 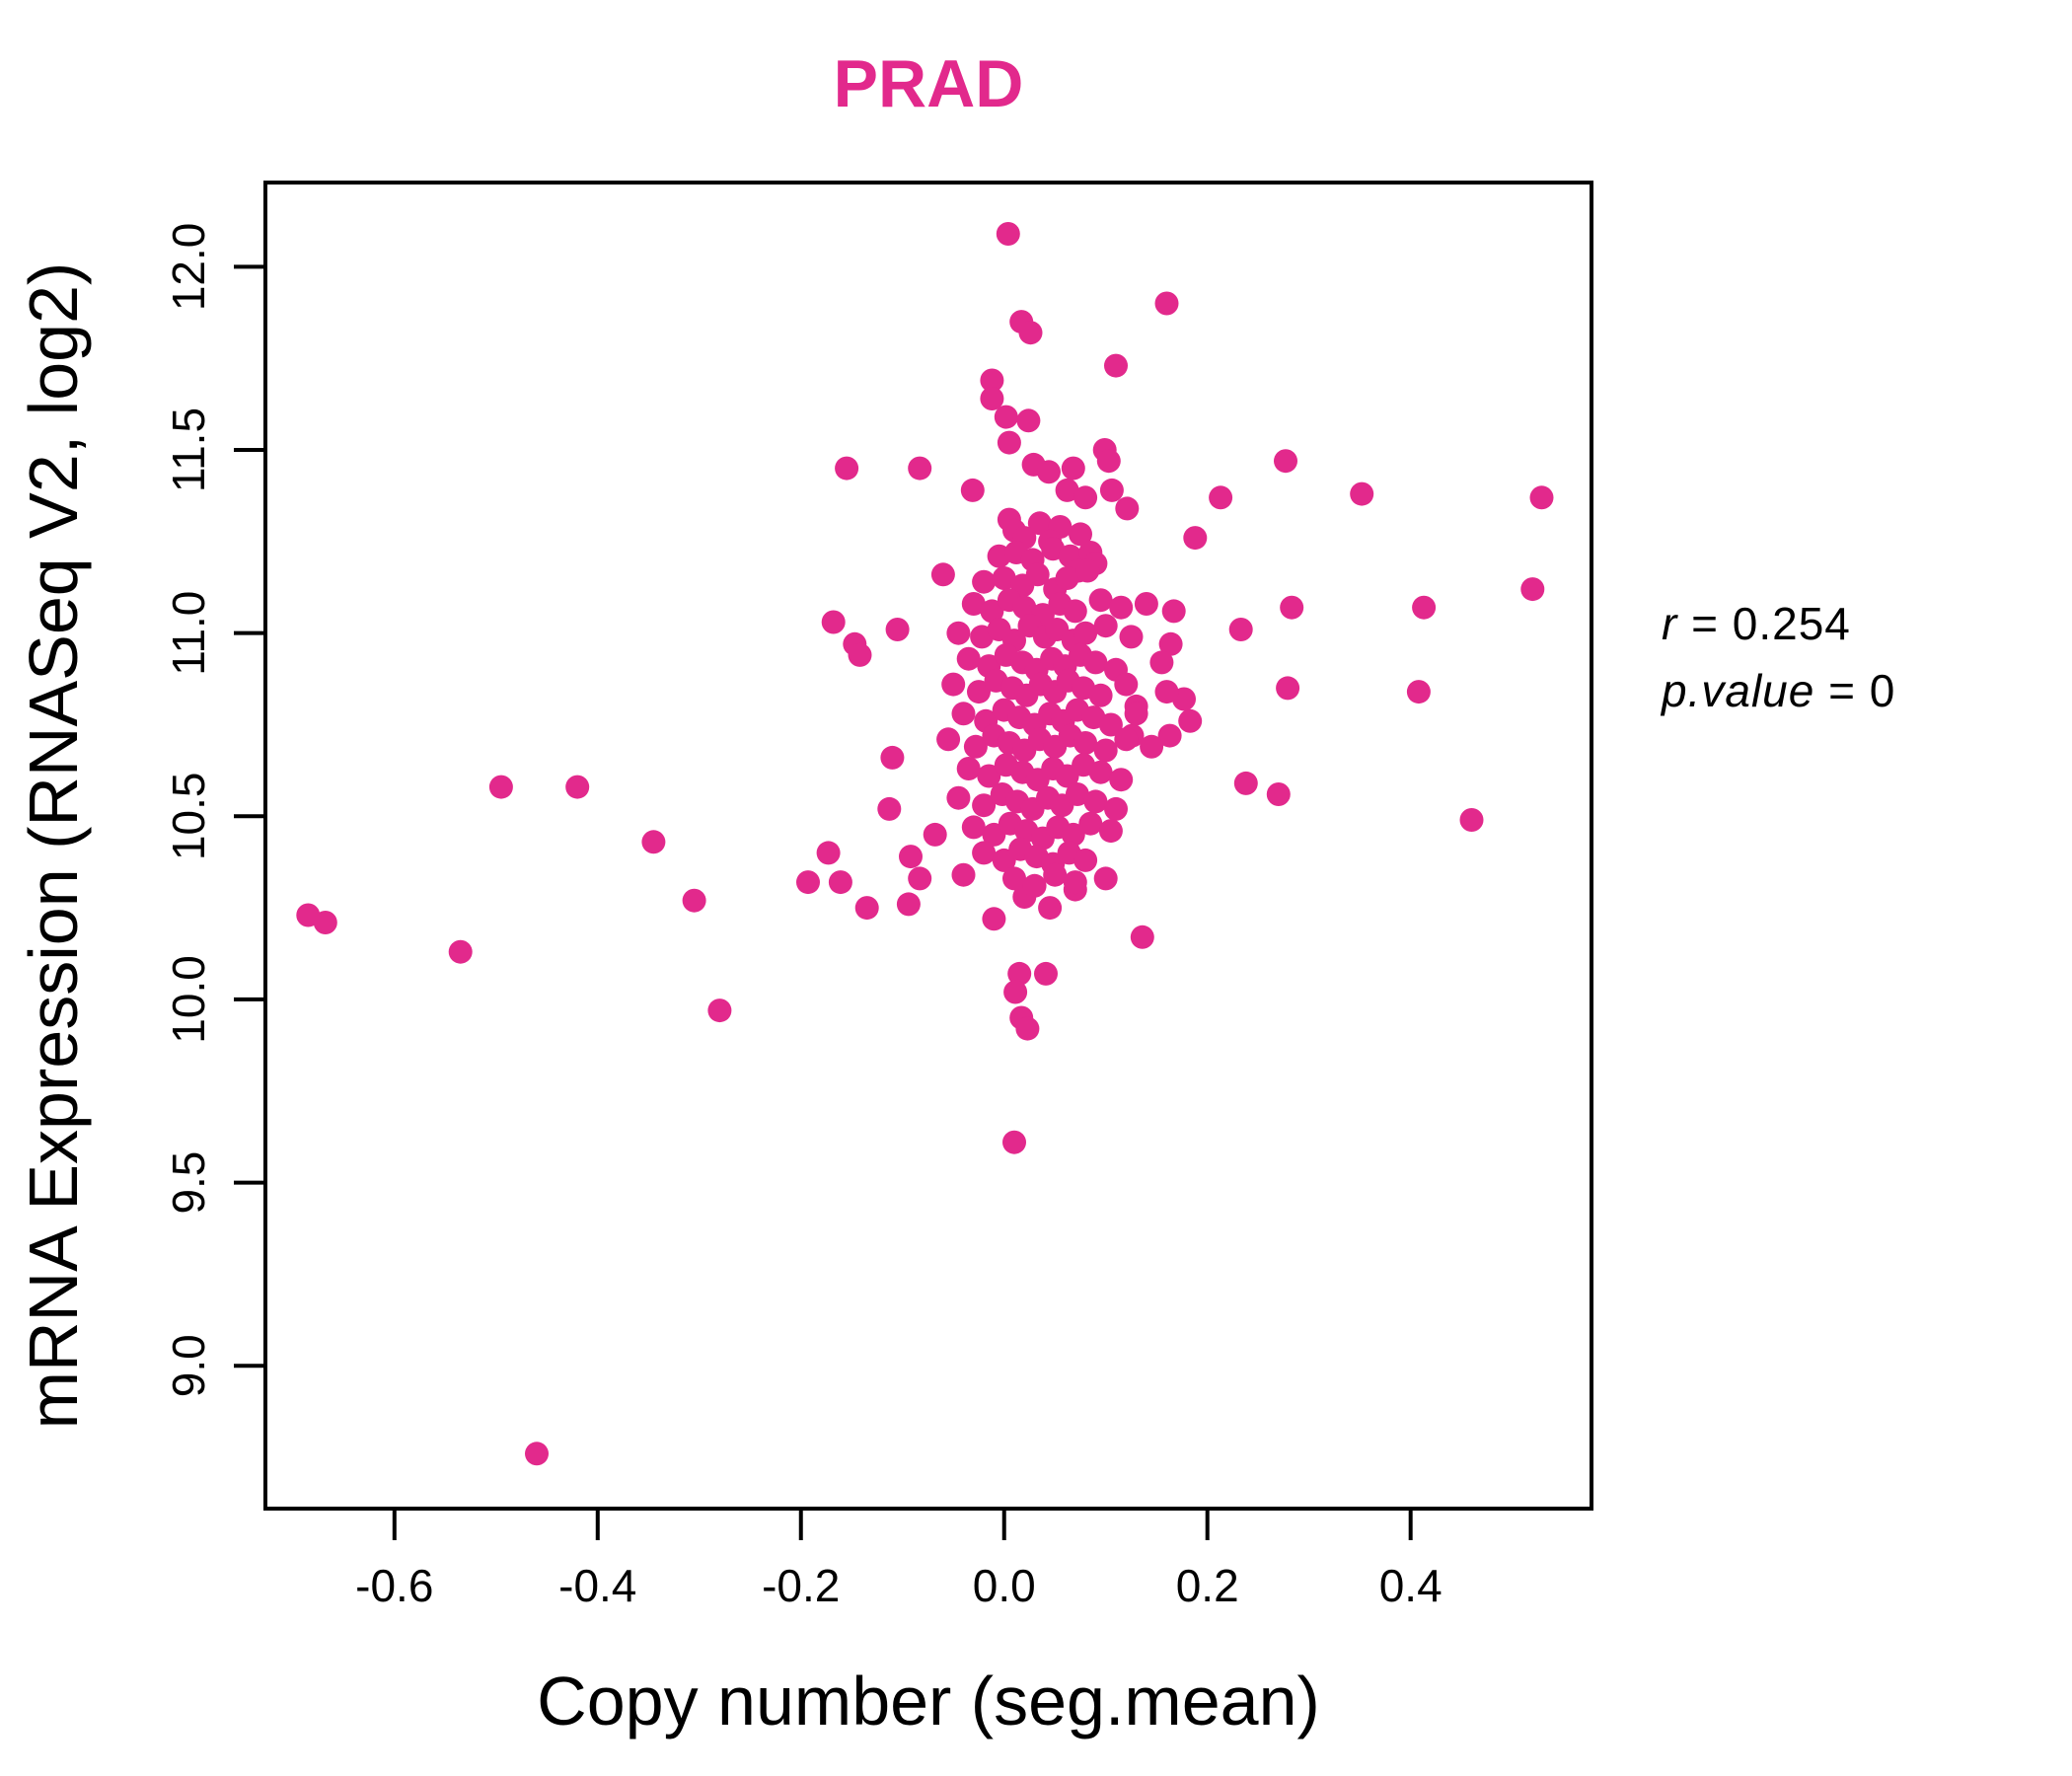 I want to click on svg-text: r = 0.254, so click(x=1757, y=624).